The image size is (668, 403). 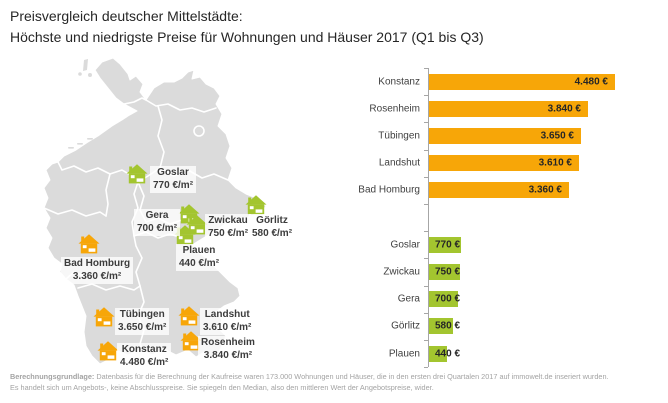 I want to click on value-label: 3.650 €, so click(x=557, y=136).